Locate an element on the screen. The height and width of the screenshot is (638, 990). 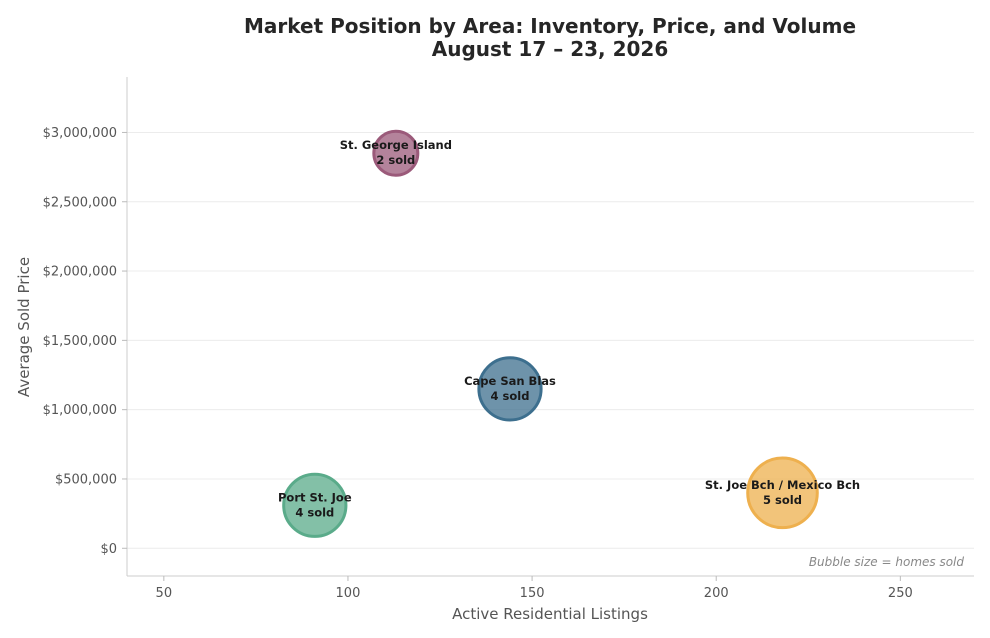
bubble-sold-label: 5 sold is located at coordinates (782, 500).